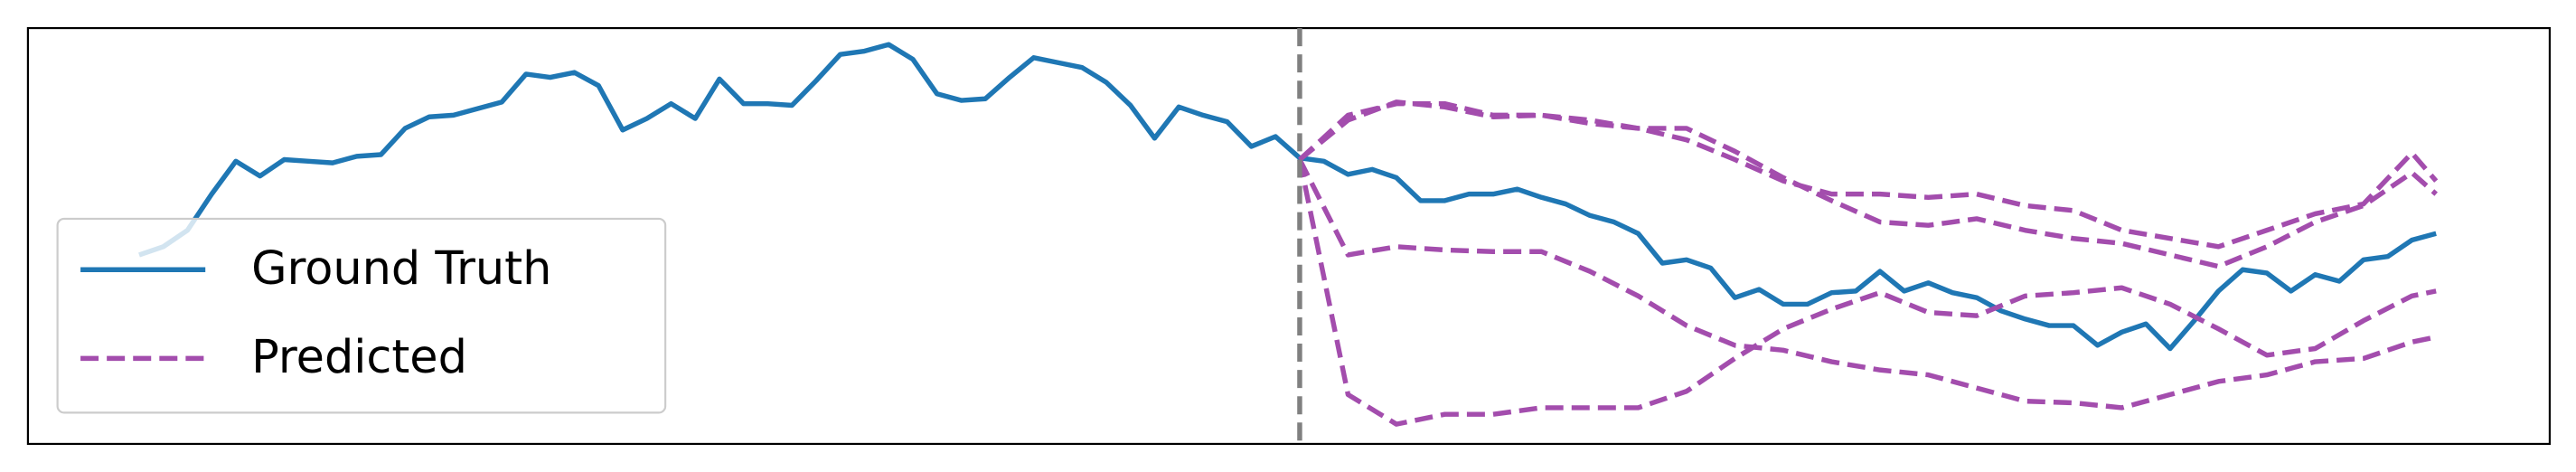 Image resolution: width=2576 pixels, height=472 pixels. What do you see at coordinates (359, 357) in the screenshot?
I see `legend-label: Predicted` at bounding box center [359, 357].